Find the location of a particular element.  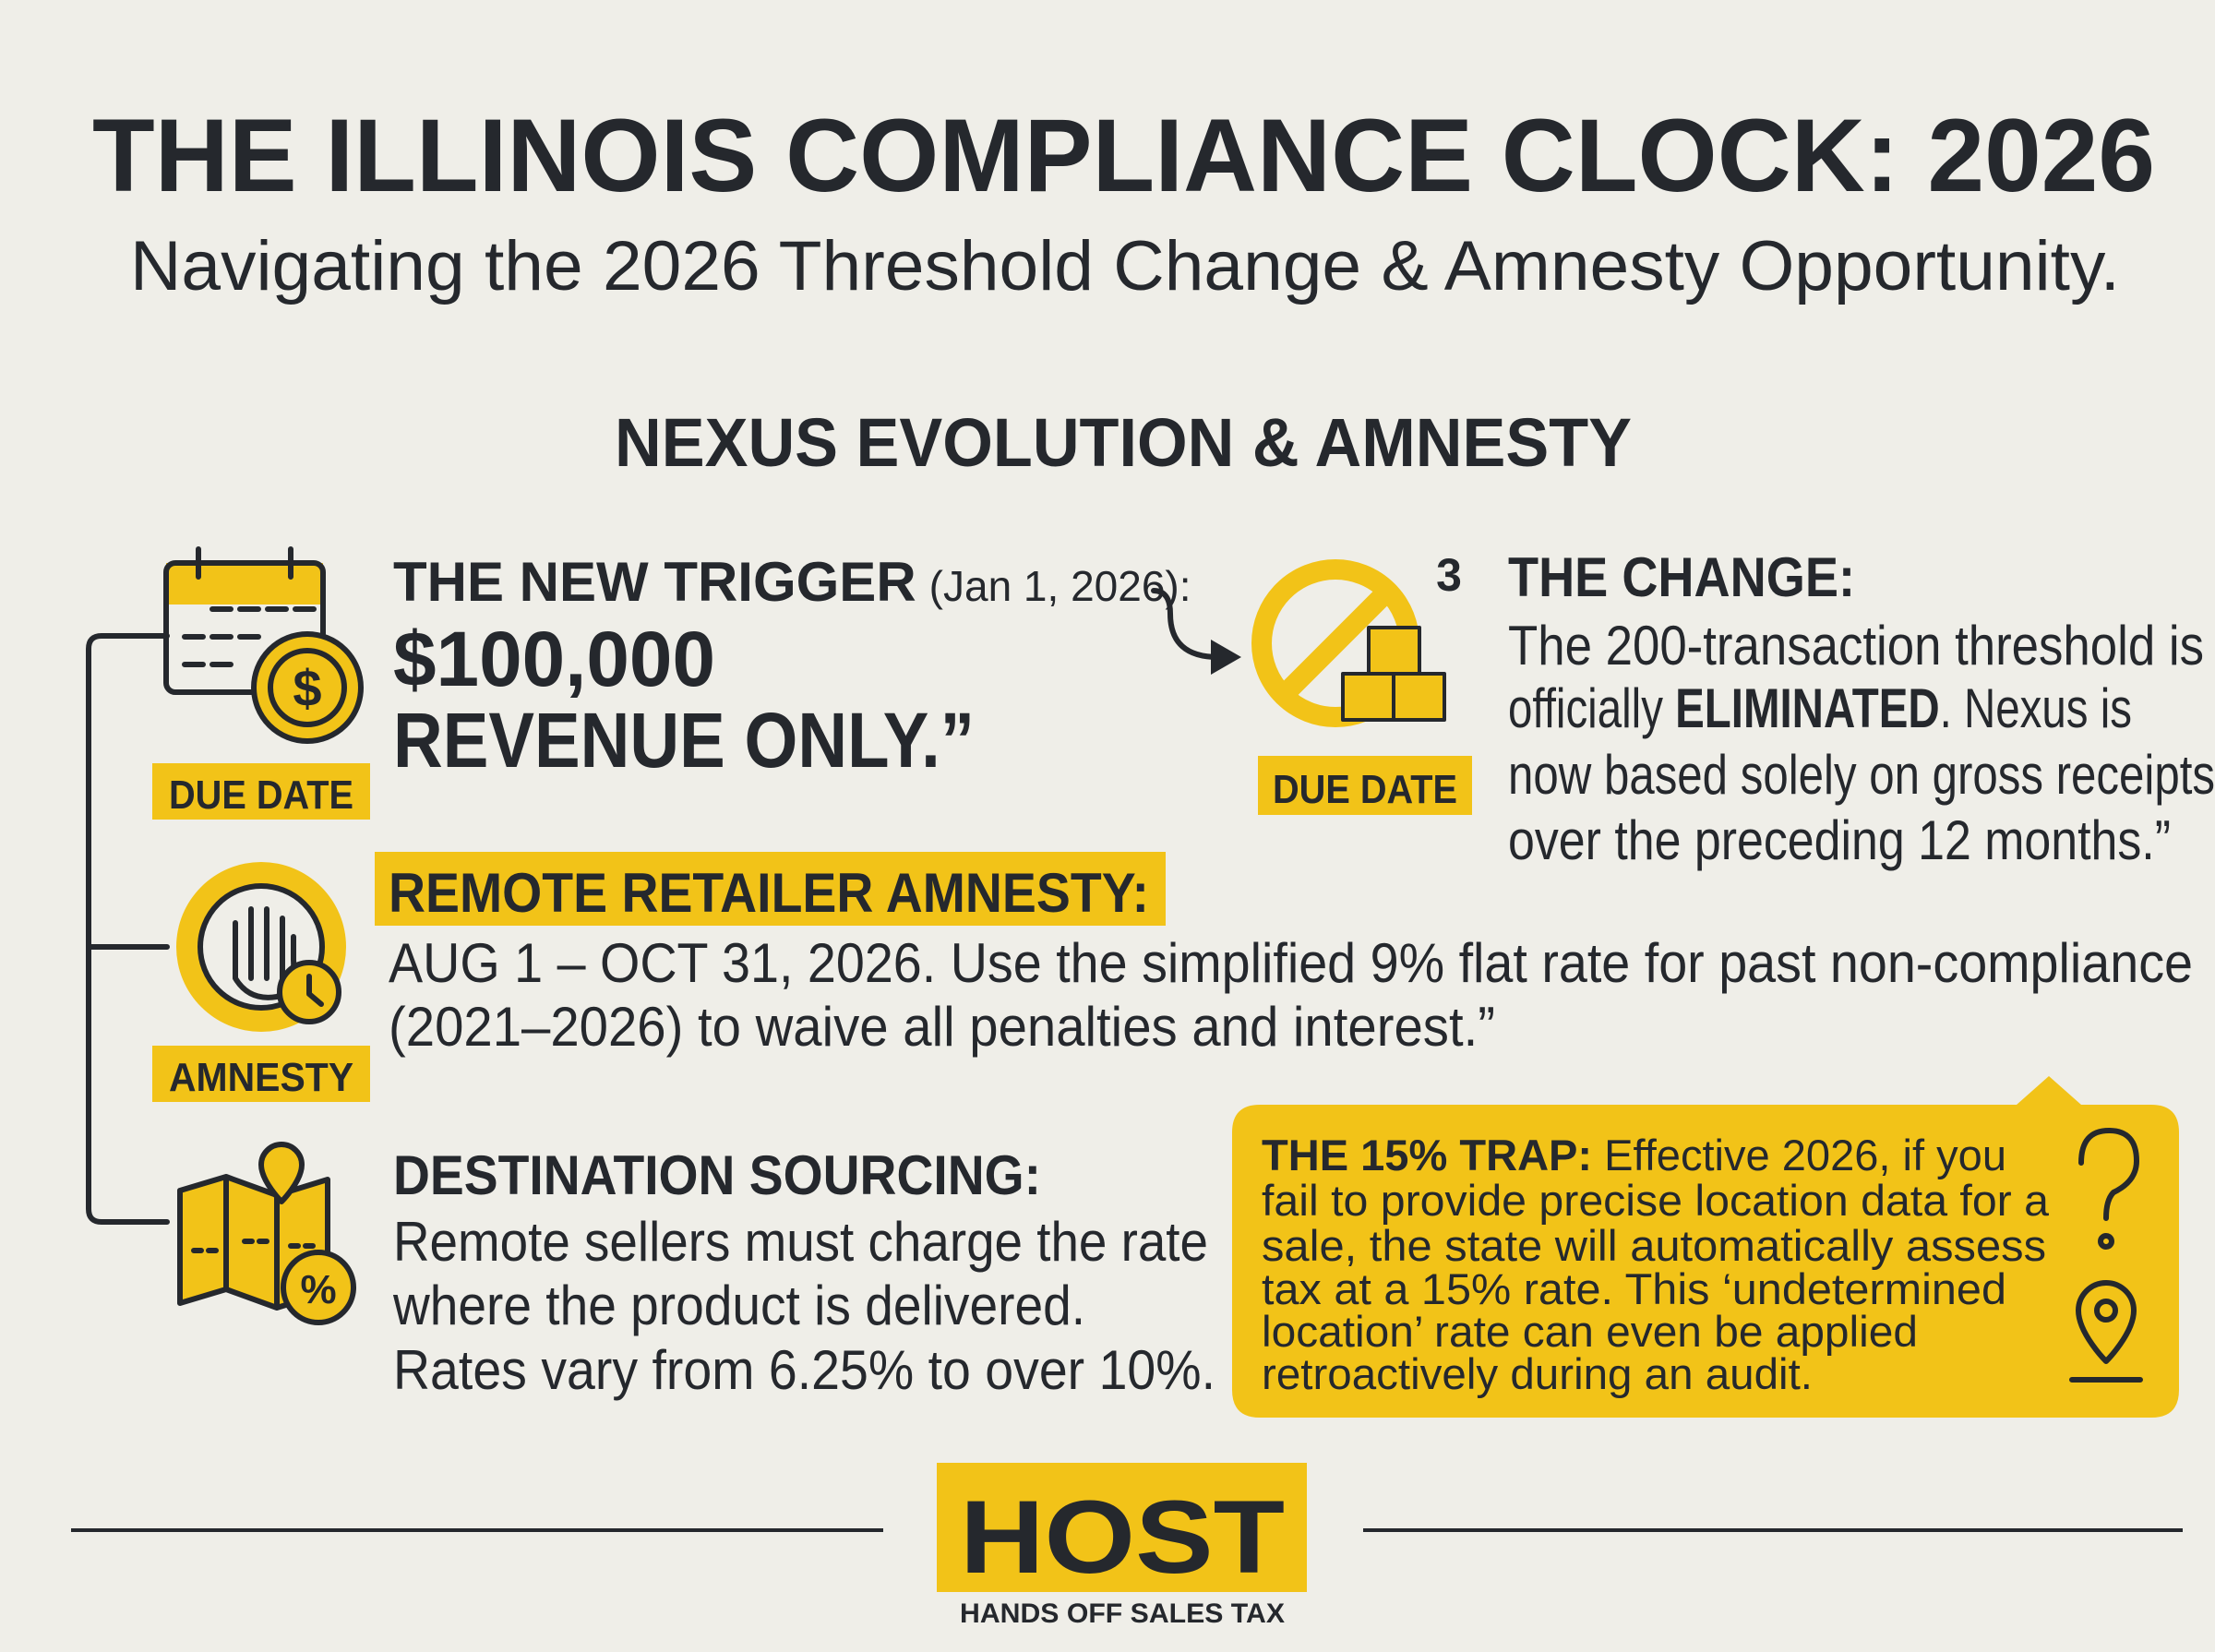

coin-inner is located at coordinates (308, 687).